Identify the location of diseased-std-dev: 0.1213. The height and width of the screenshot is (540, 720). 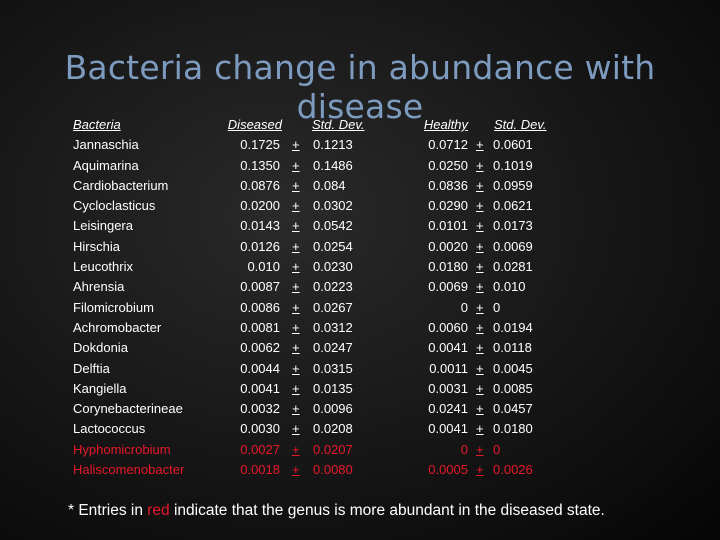
(333, 145).